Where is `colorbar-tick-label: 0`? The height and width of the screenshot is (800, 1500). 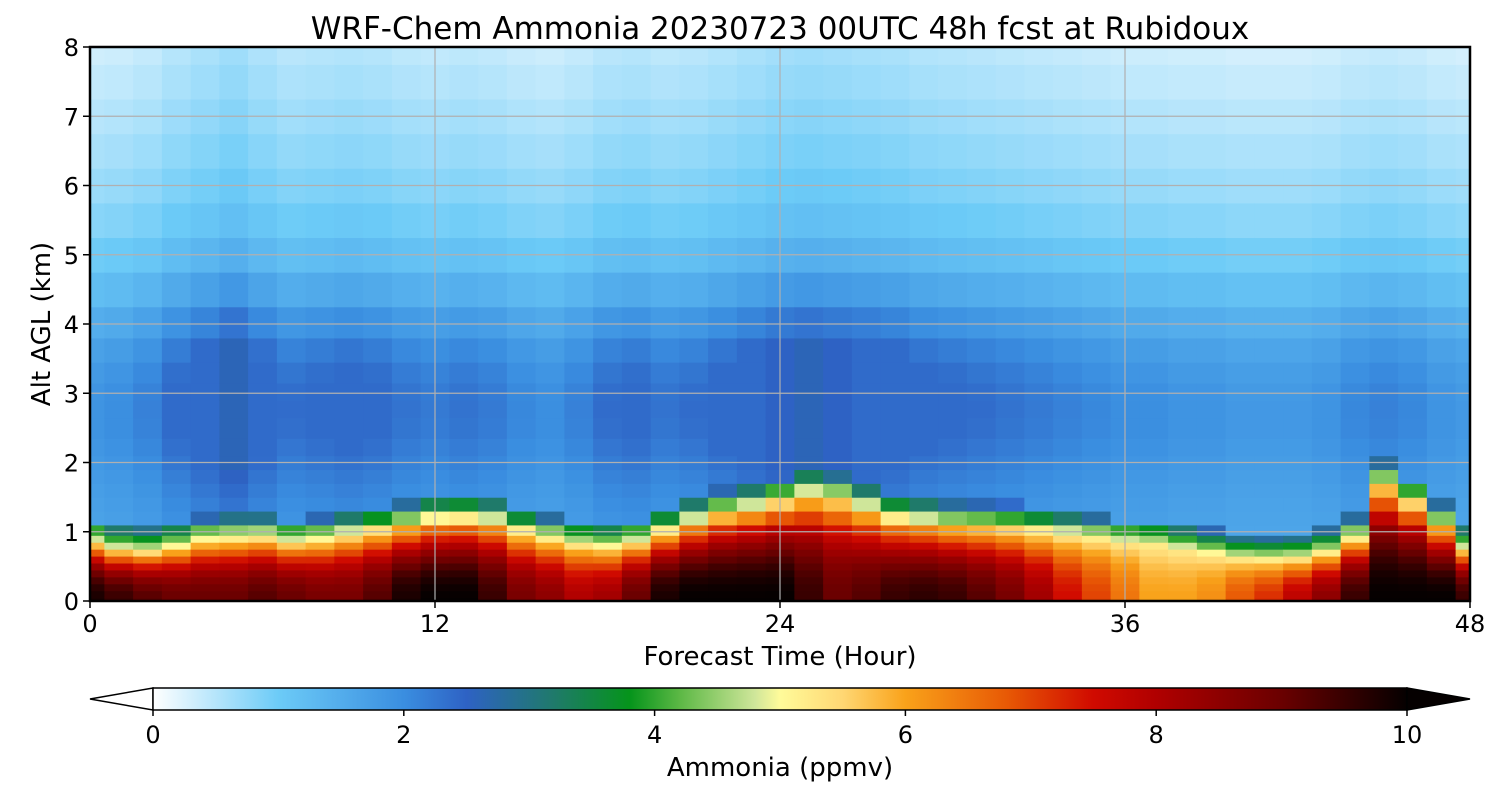
colorbar-tick-label: 0 is located at coordinates (152, 735).